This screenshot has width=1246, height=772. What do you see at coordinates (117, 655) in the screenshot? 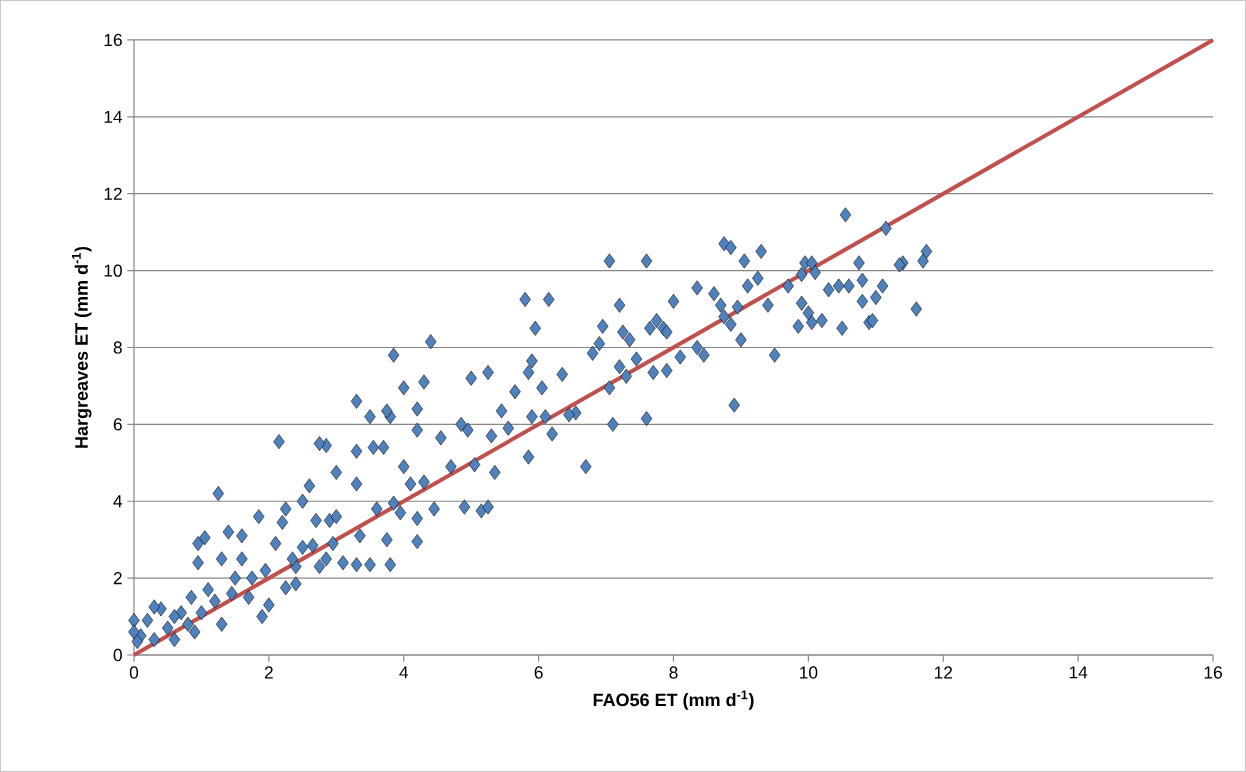
I see `y-tick-label: 0` at bounding box center [117, 655].